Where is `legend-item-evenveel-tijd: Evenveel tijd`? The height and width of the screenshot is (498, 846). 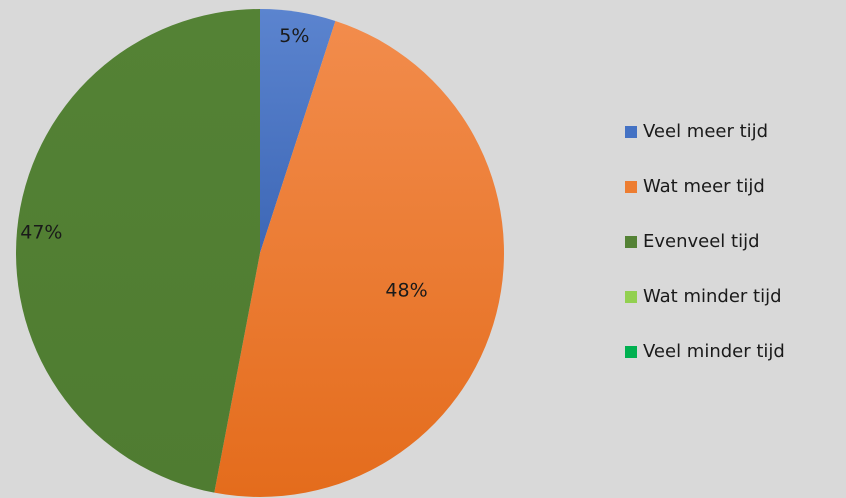
legend-item-evenveel-tijd: Evenveel tijd is located at coordinates (705, 241).